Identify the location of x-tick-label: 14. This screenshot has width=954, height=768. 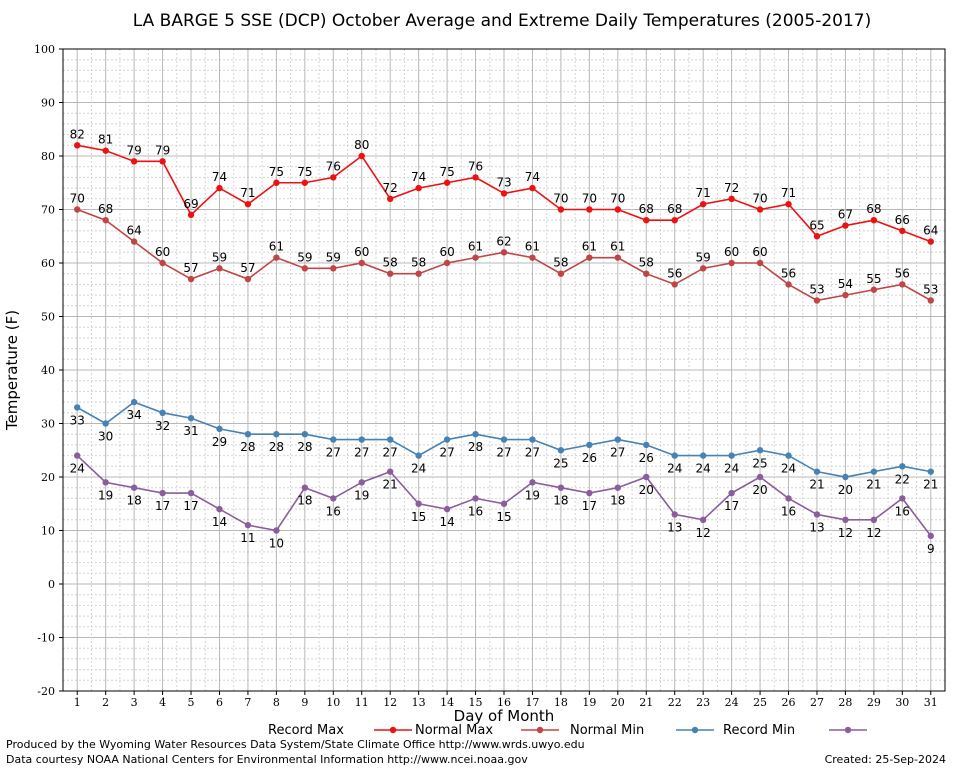
(447, 702).